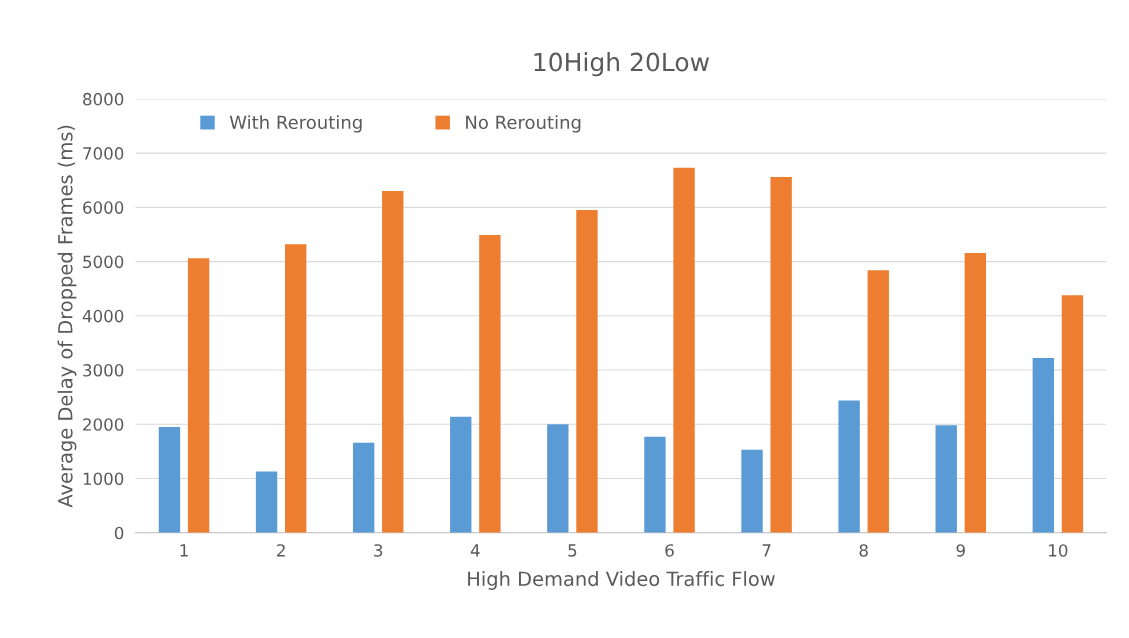 This screenshot has height=638, width=1129. I want to click on x-tick-label: 1, so click(184, 550).